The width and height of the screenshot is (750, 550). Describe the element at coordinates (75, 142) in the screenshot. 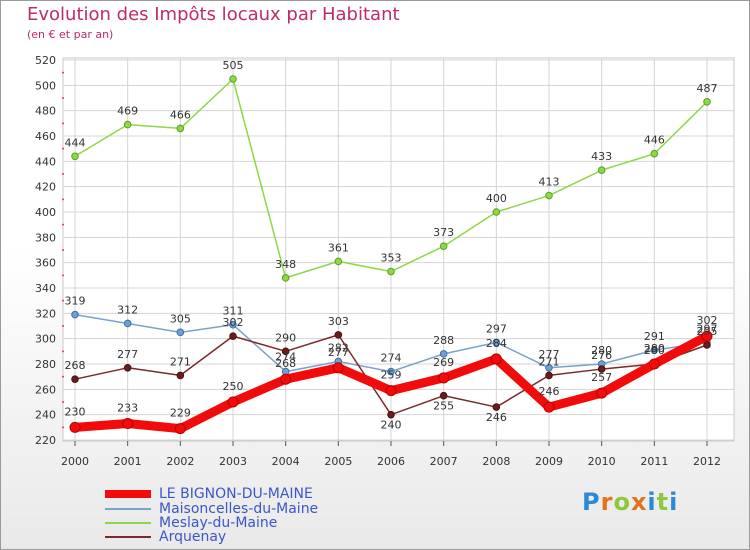

I see `data-label-meslay-du-maine: 444` at that location.